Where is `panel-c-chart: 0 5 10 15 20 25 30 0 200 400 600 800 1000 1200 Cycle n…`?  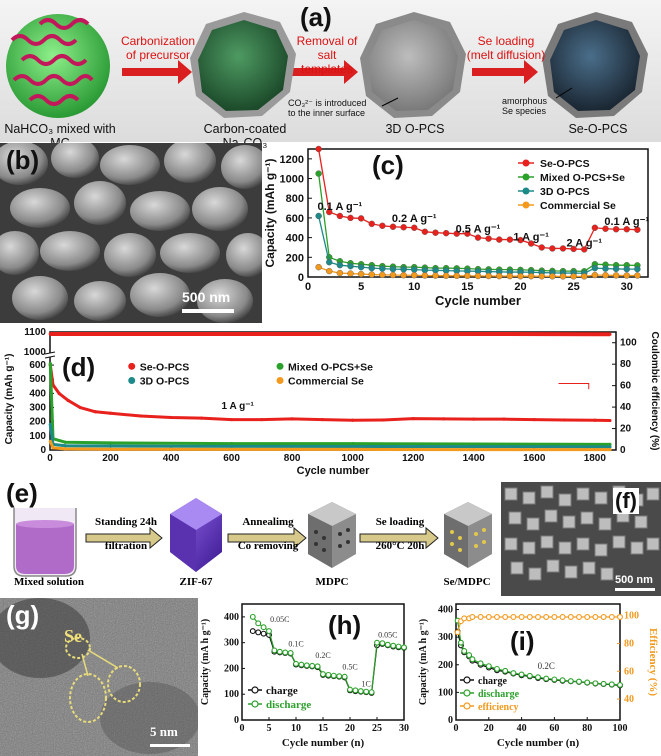 panel-c-chart: 0 5 10 15 20 25 30 0 200 400 600 800 1000 1200 Cycle n… is located at coordinates (456, 226).